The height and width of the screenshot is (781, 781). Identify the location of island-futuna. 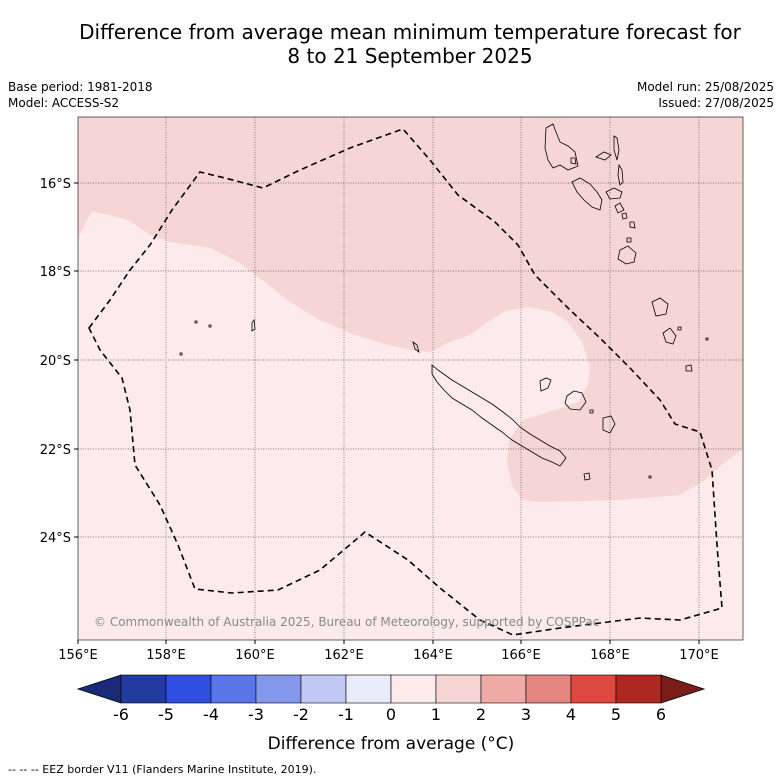
(679, 328).